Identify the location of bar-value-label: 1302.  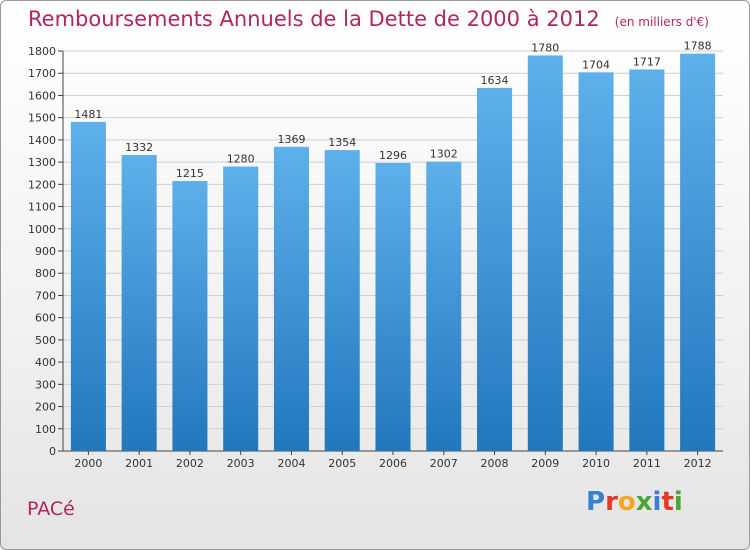
(444, 154).